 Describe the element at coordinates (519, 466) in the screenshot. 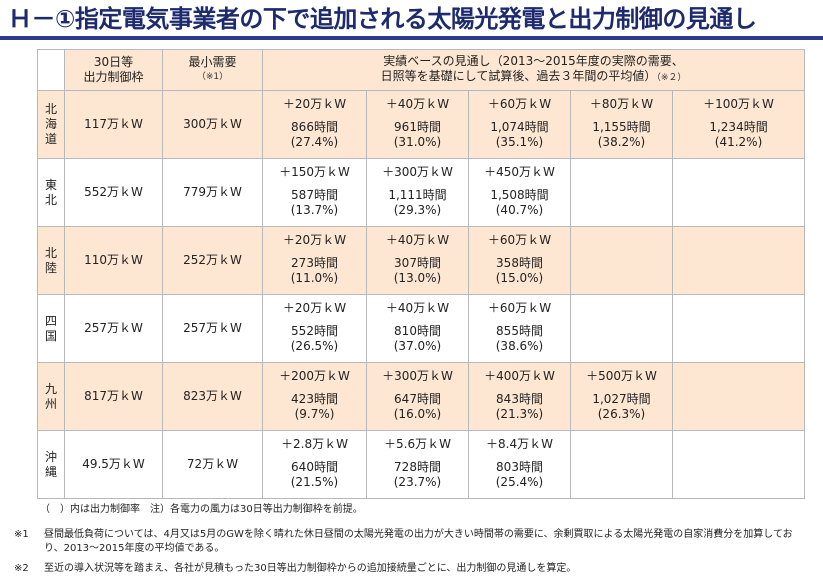

I see `curtailment-hours: 803時間` at that location.